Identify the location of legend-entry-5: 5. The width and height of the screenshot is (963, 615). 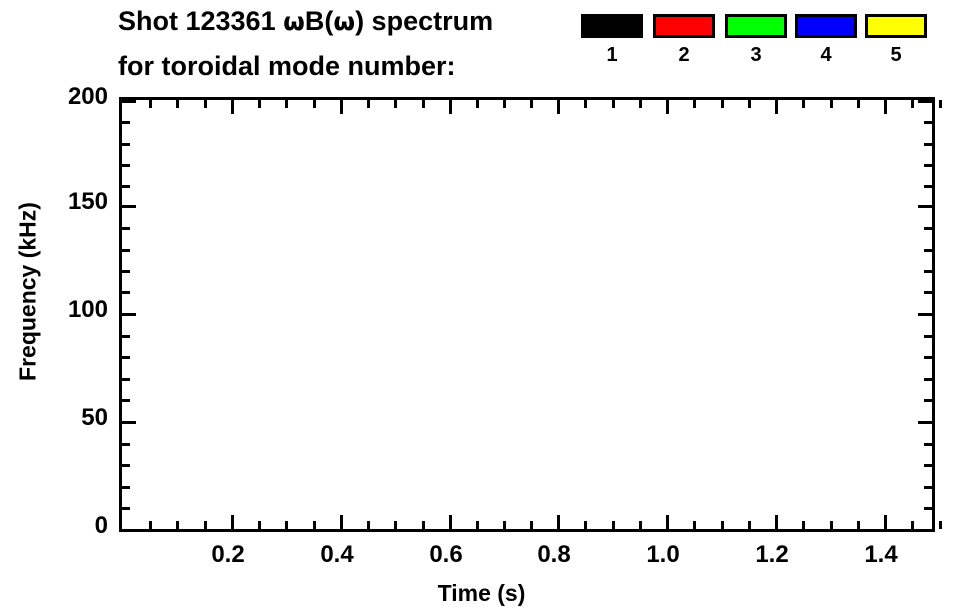
(896, 40).